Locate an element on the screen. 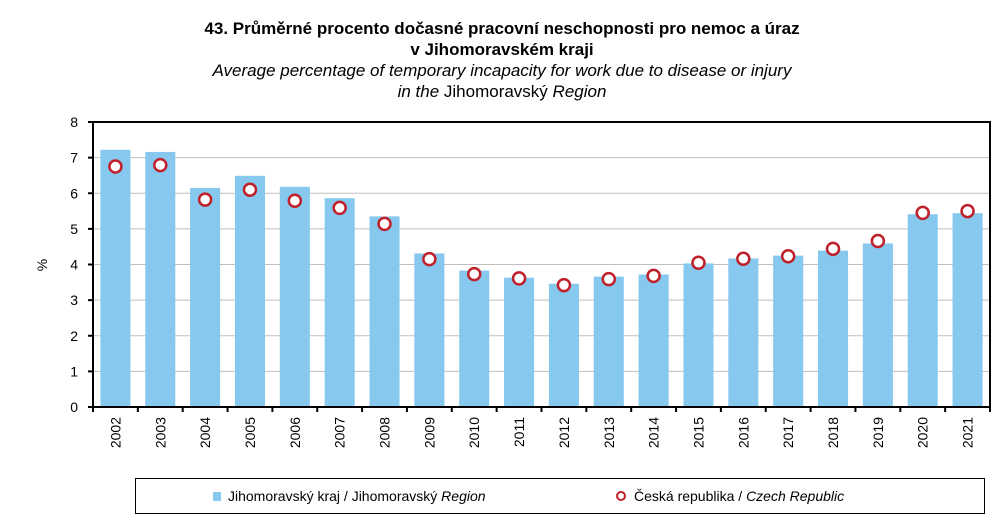 This screenshot has height=531, width=1004. title-english-line-2: in the Jihomoravský Region is located at coordinates (502, 91).